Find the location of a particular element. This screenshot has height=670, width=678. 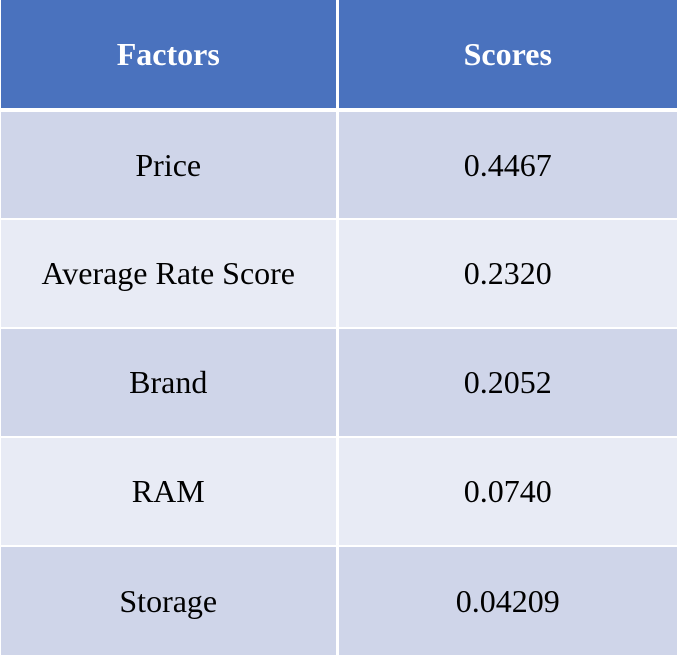

factor-cell: Brand is located at coordinates (170, 383).